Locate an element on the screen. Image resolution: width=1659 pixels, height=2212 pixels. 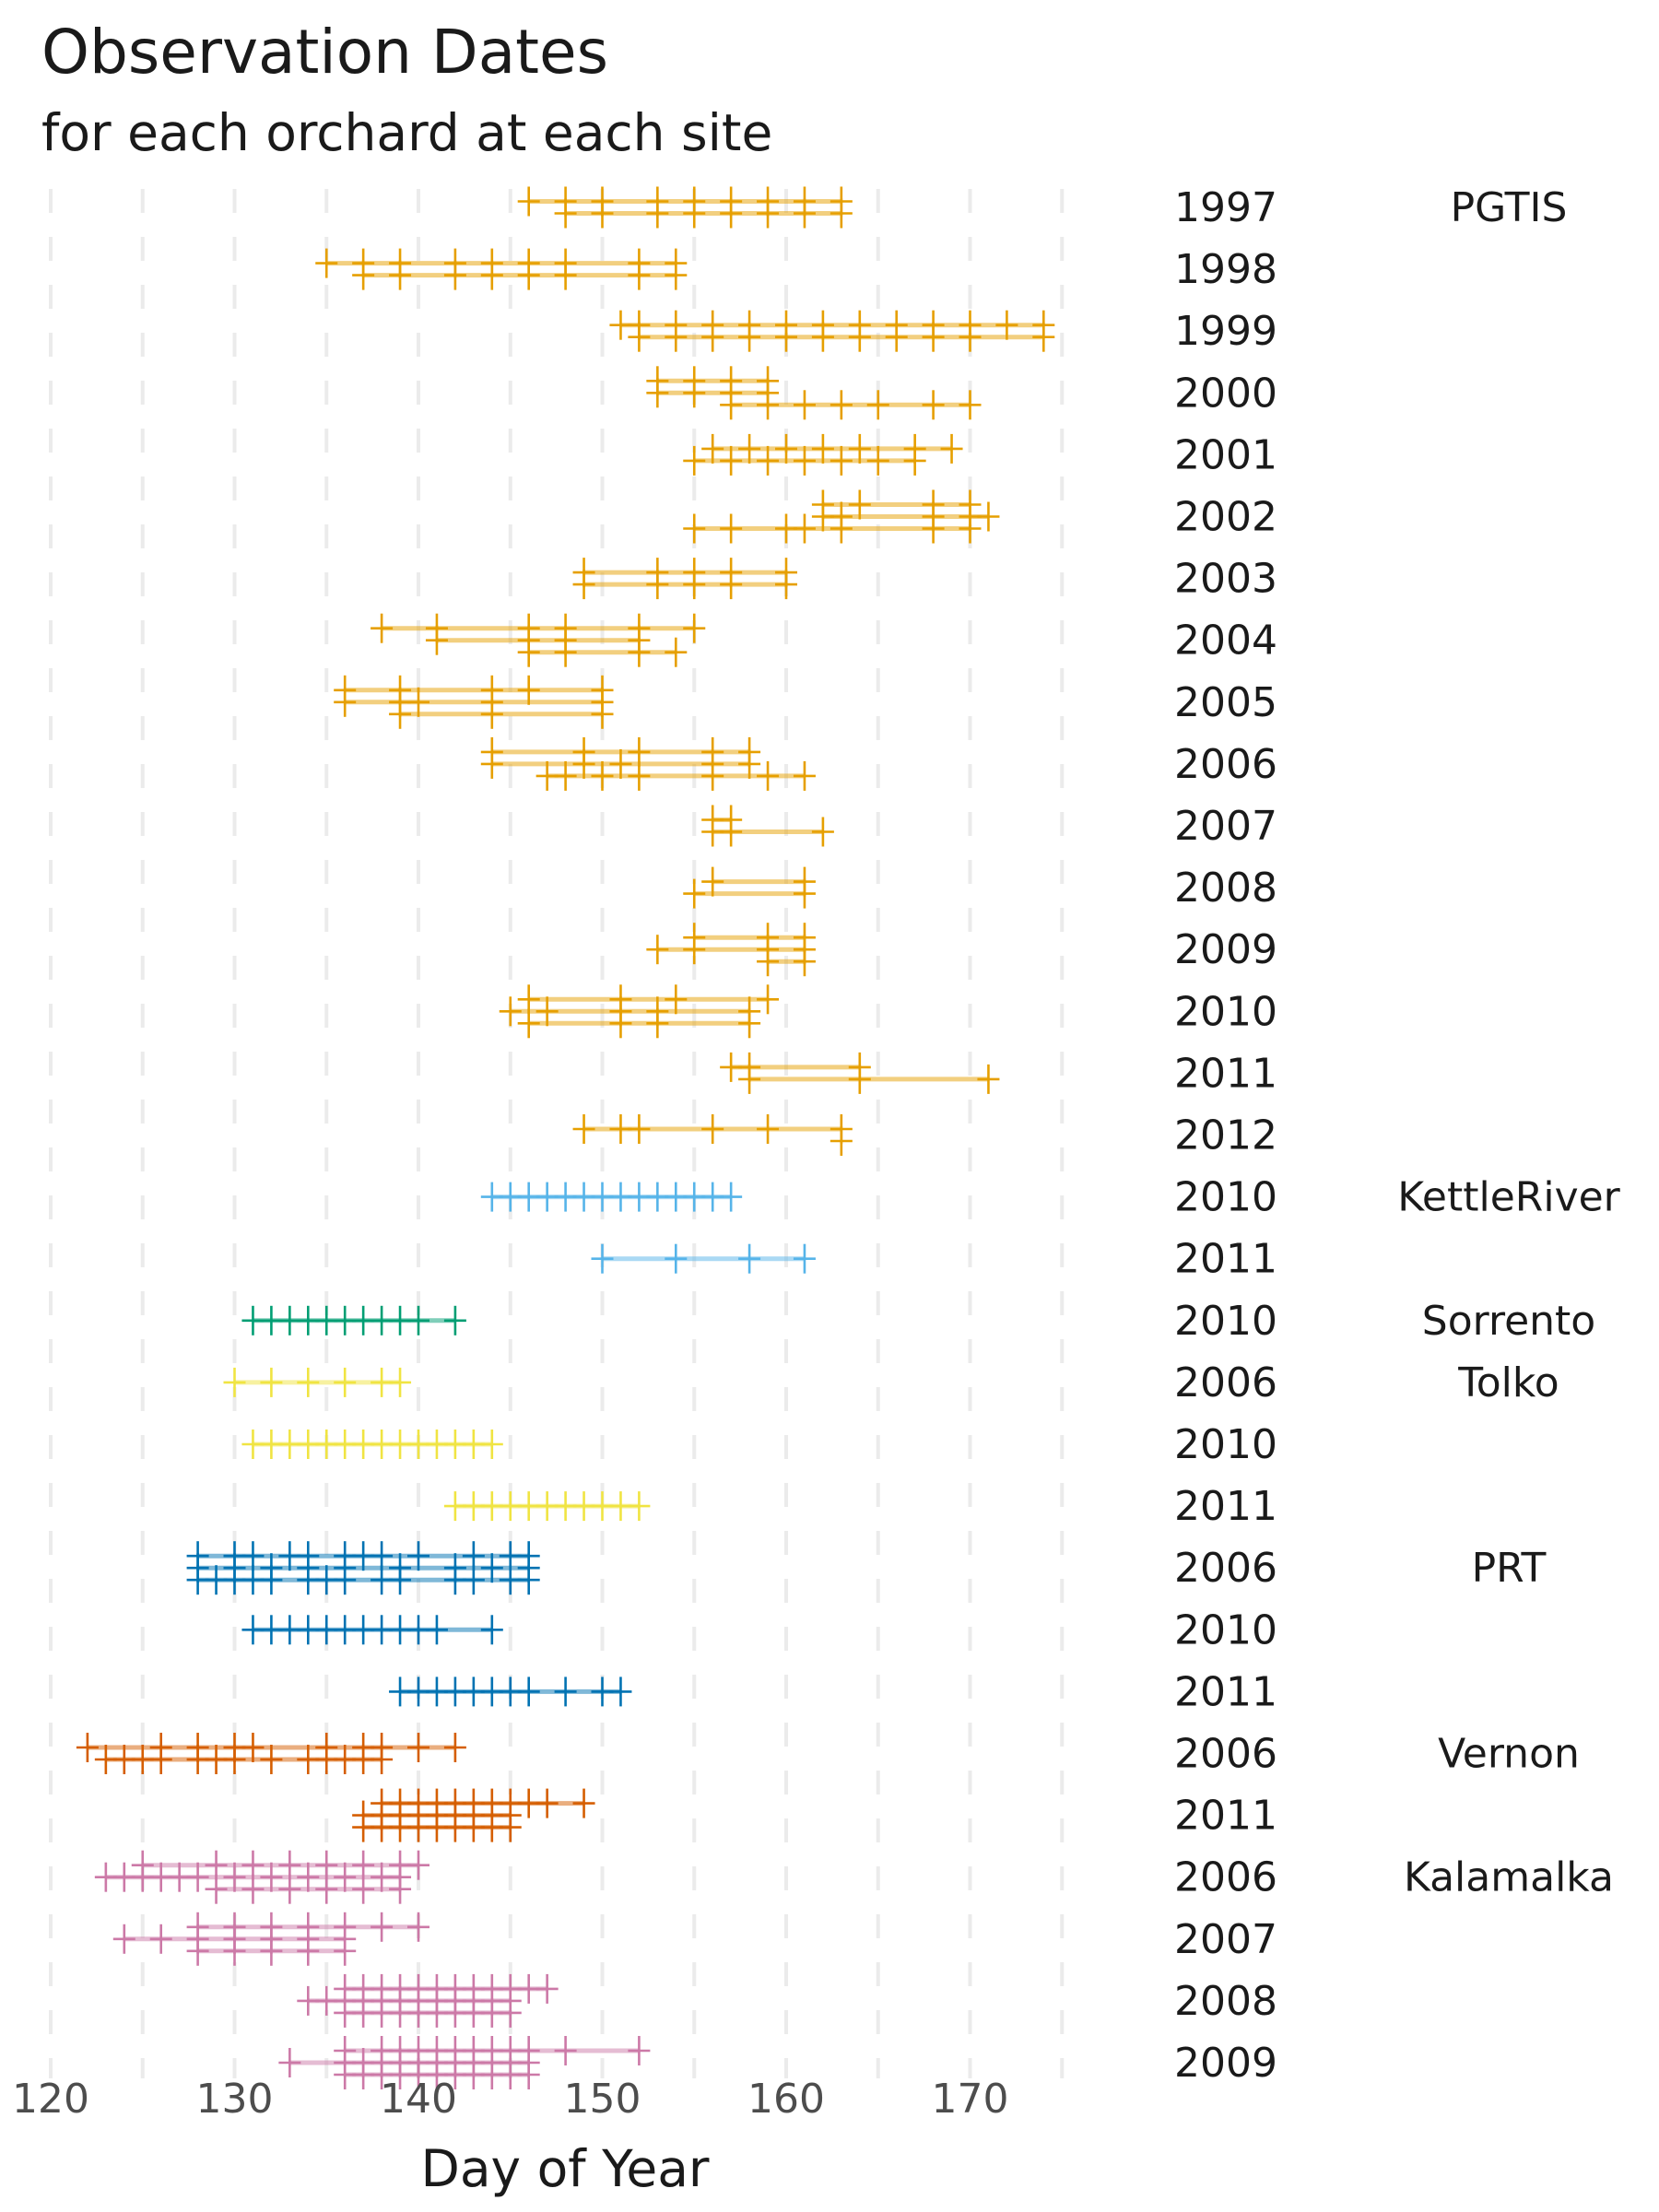
year-label: 2010 is located at coordinates (1225, 1011).